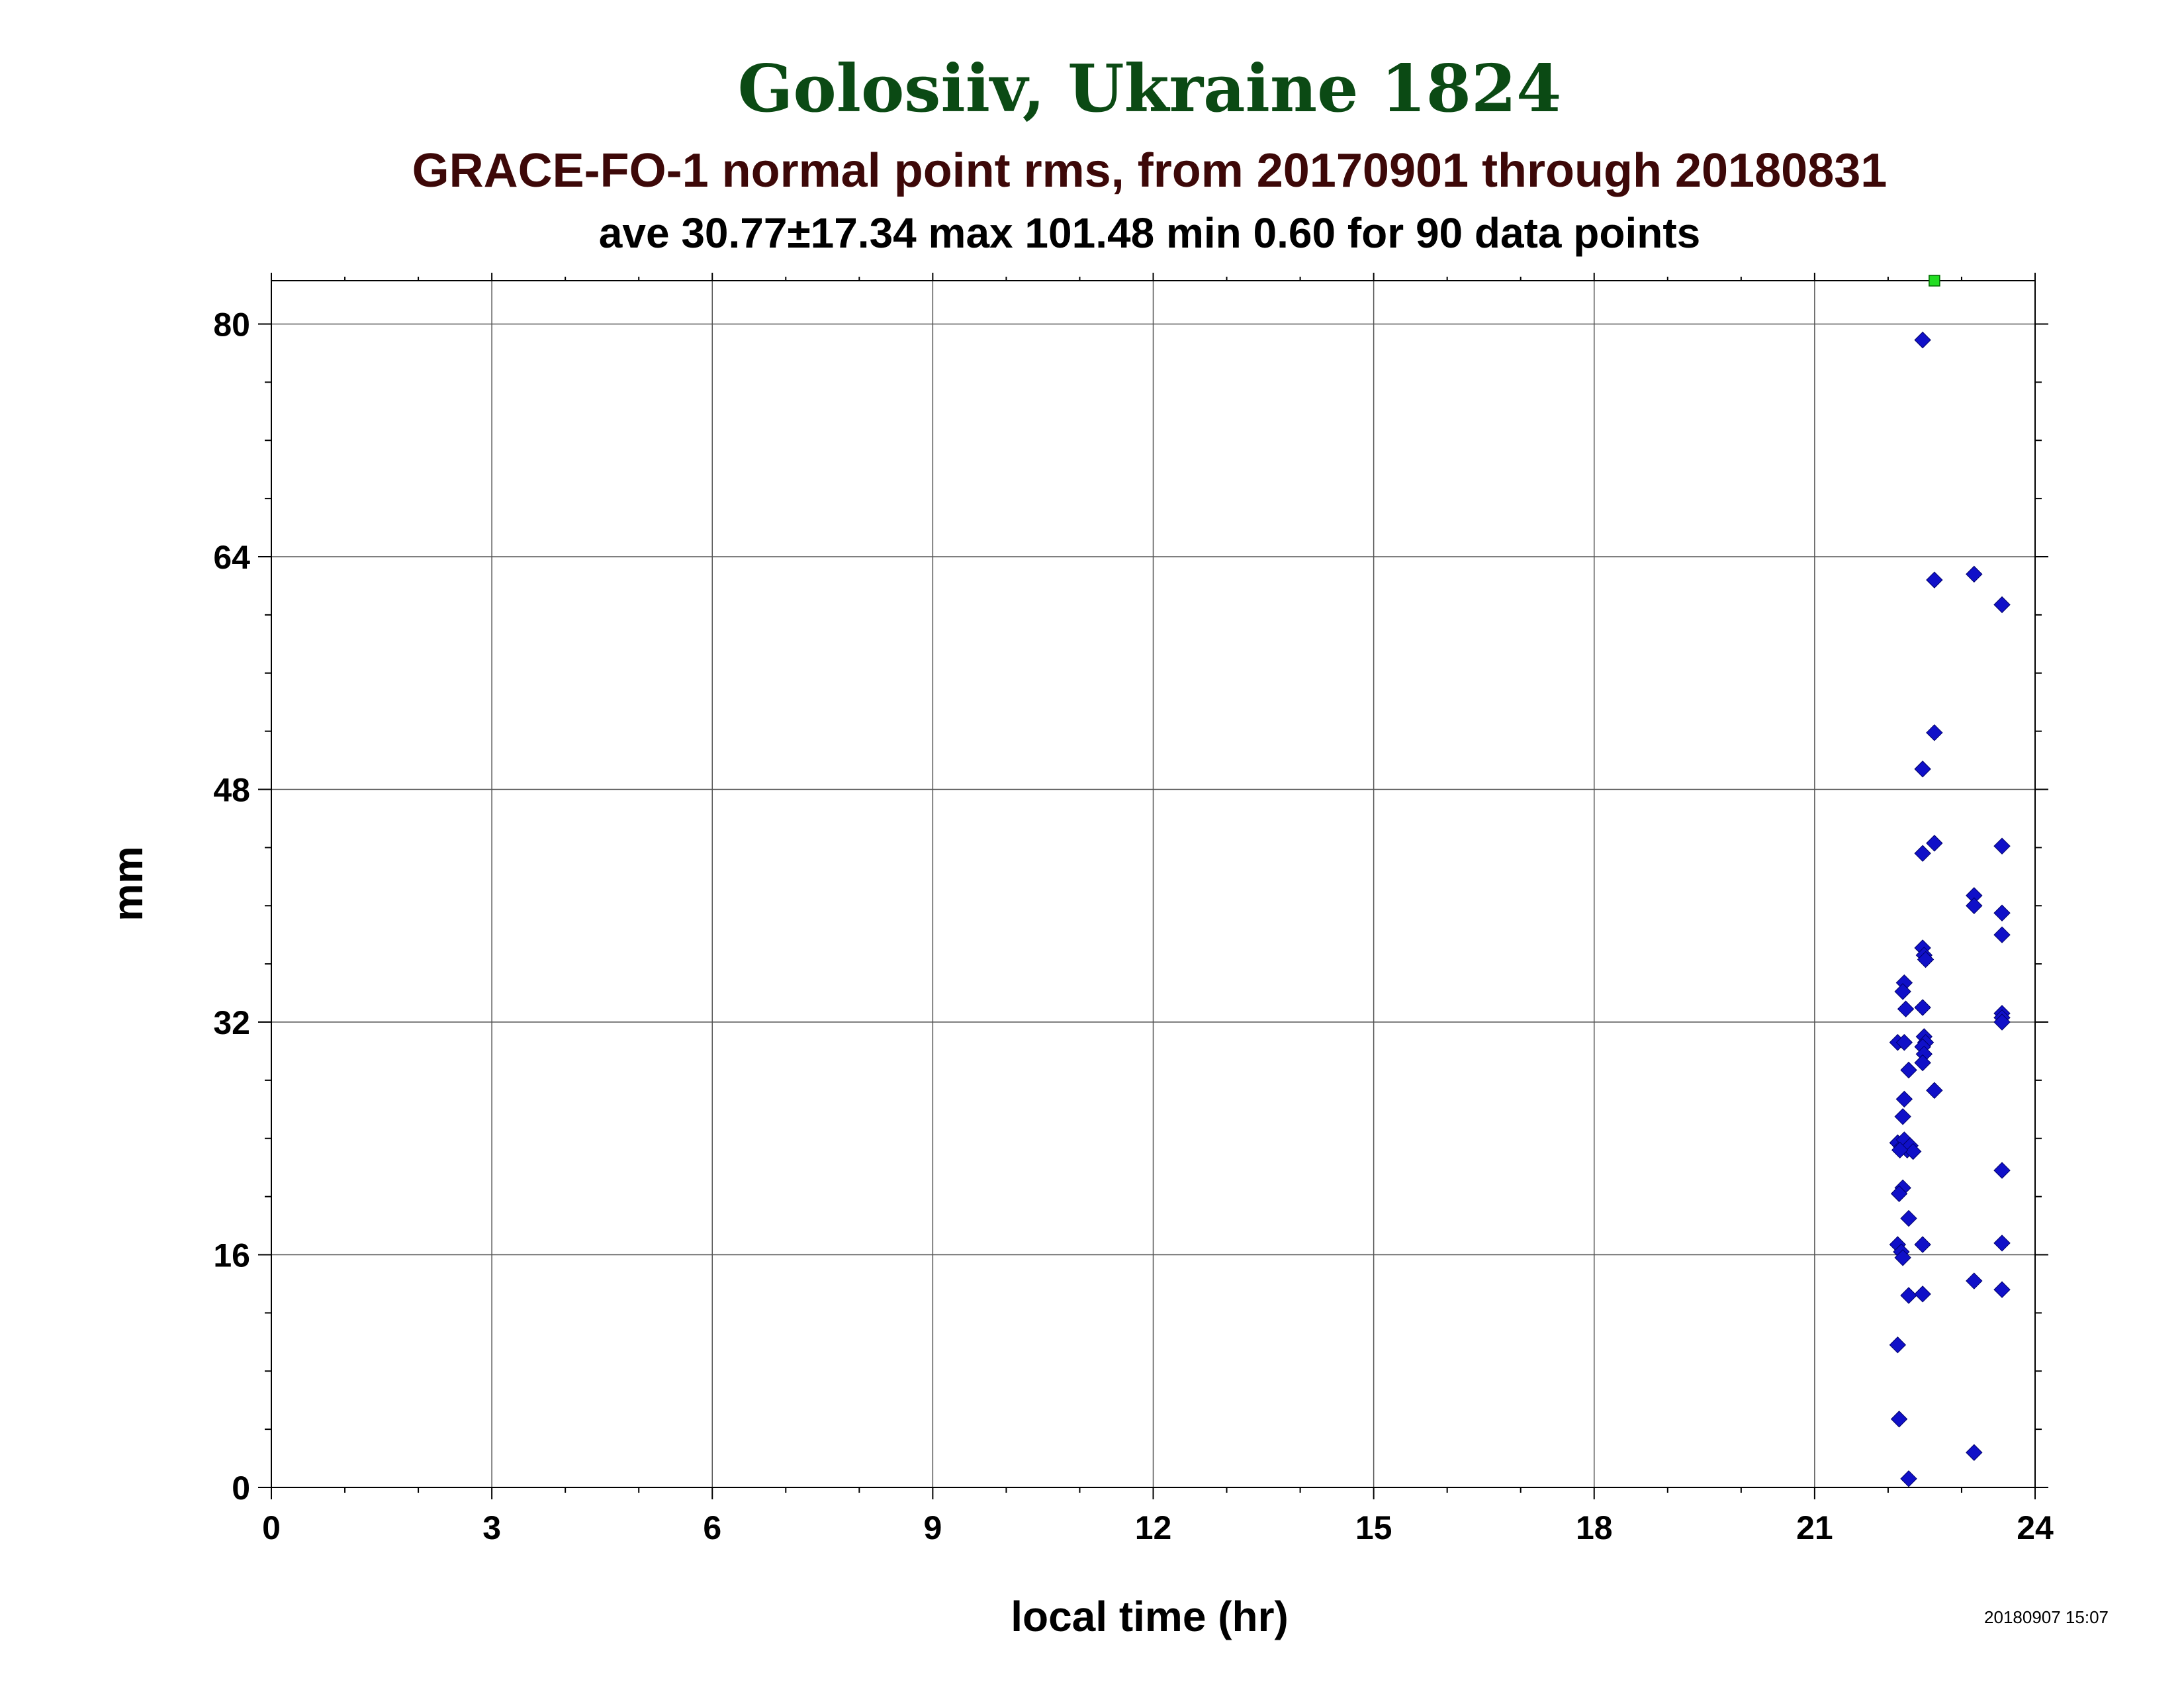  I want to click on y-tick-label: 80, so click(231, 325).